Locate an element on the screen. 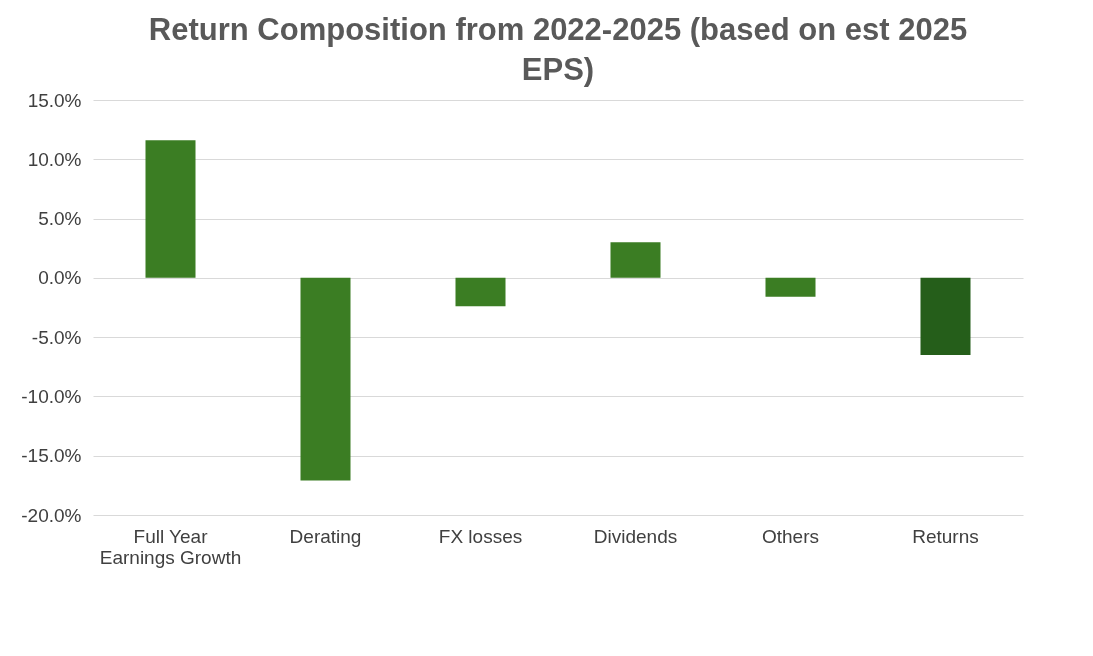 This screenshot has width=1093, height=656. x-tick-label: Returns is located at coordinates (945, 536).